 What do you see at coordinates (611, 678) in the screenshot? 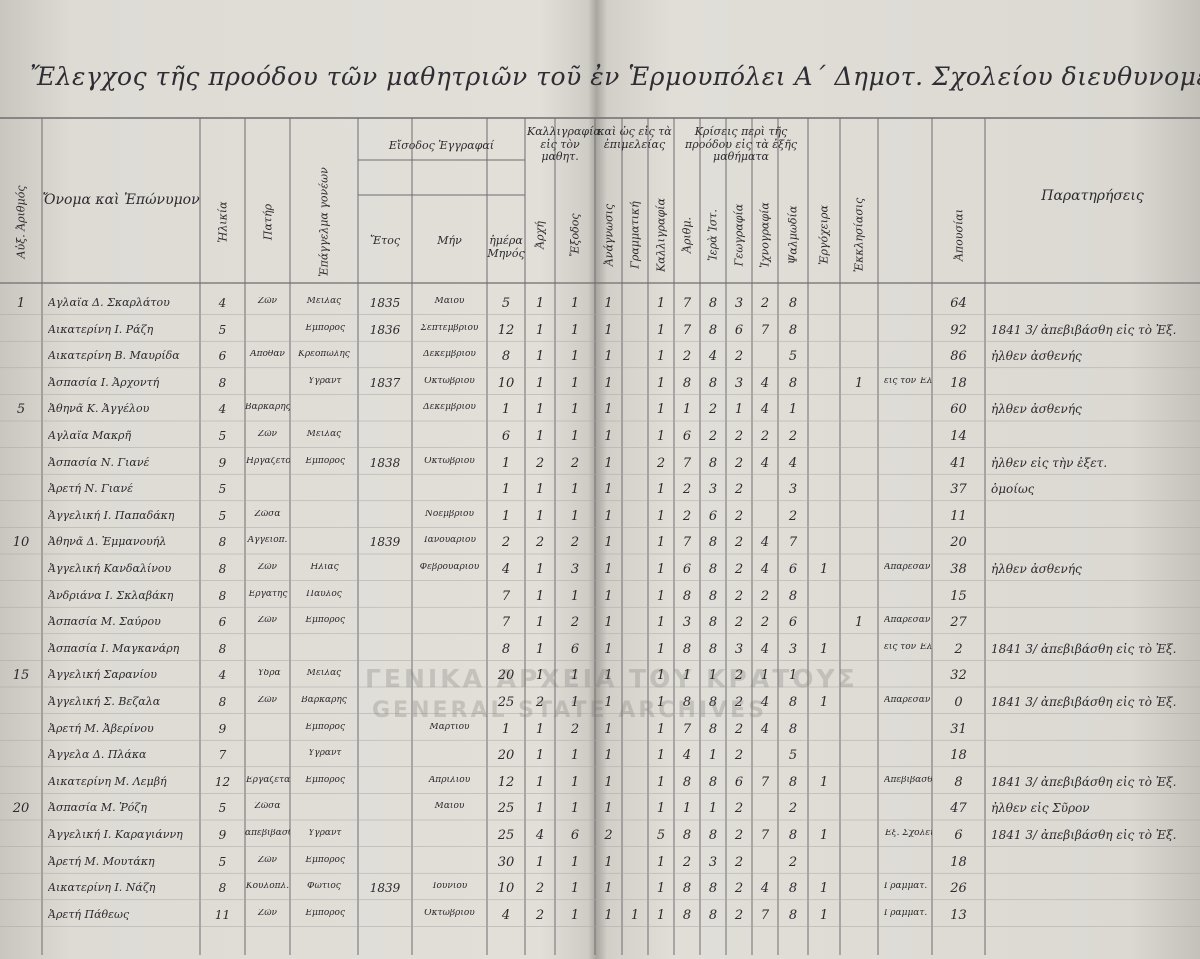
I see `watermark: ΓΕΝΙΚΑ ΑΡΧΕΙΑ ΤΟΥ ΚΡΑΤΟΥΣ` at bounding box center [611, 678].